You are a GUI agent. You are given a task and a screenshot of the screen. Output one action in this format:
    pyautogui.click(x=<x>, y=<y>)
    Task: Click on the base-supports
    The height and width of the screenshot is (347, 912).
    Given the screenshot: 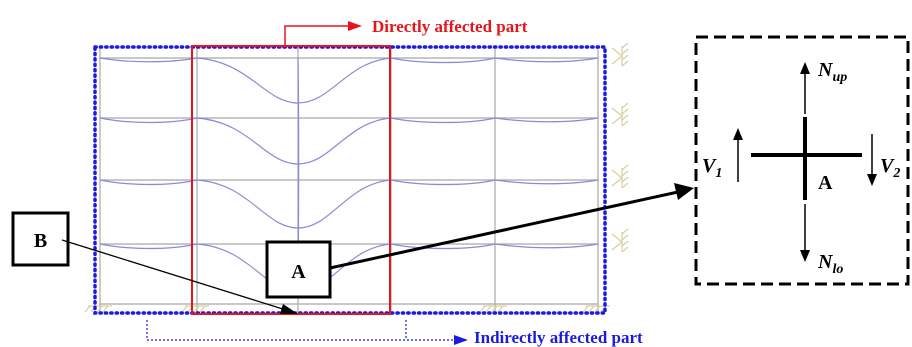 What is the action you would take?
    pyautogui.click(x=347, y=309)
    